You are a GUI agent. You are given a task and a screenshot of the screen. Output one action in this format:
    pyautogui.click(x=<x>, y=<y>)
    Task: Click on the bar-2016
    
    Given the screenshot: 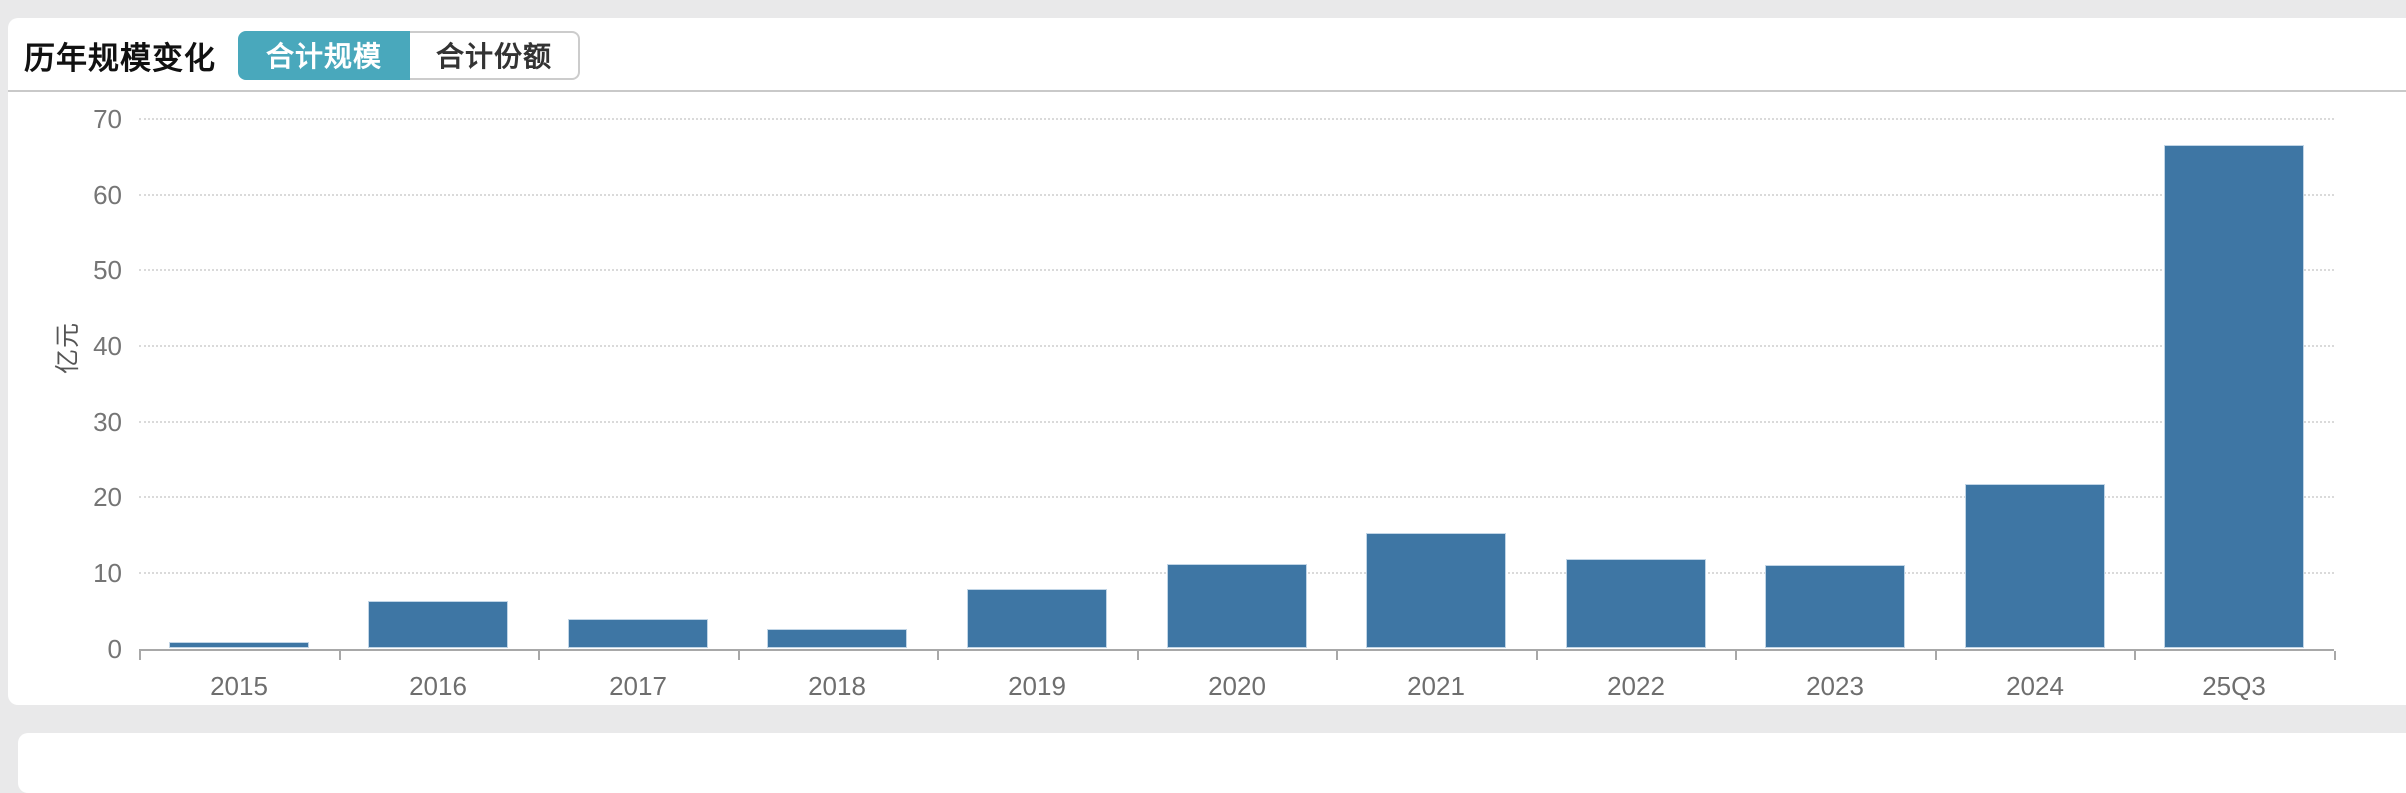 What is the action you would take?
    pyautogui.click(x=438, y=624)
    